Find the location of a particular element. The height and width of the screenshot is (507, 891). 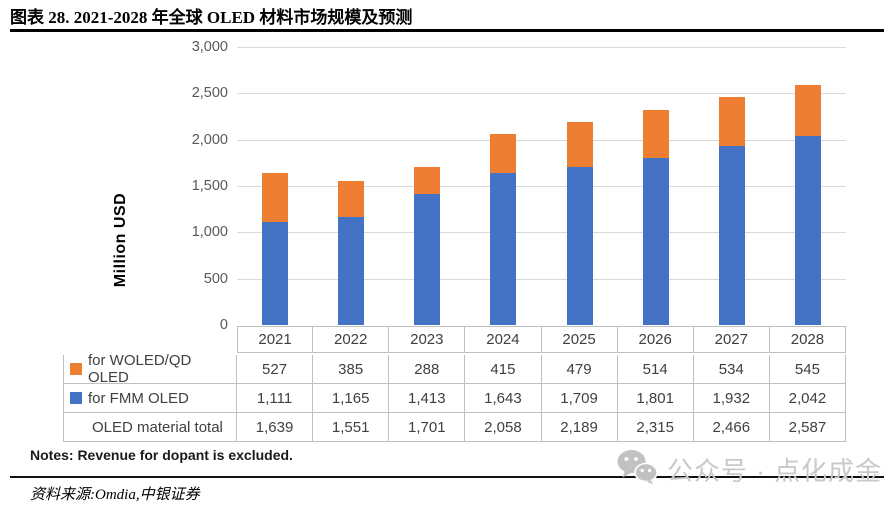

value-cell: 2,042 is located at coordinates (807, 398).